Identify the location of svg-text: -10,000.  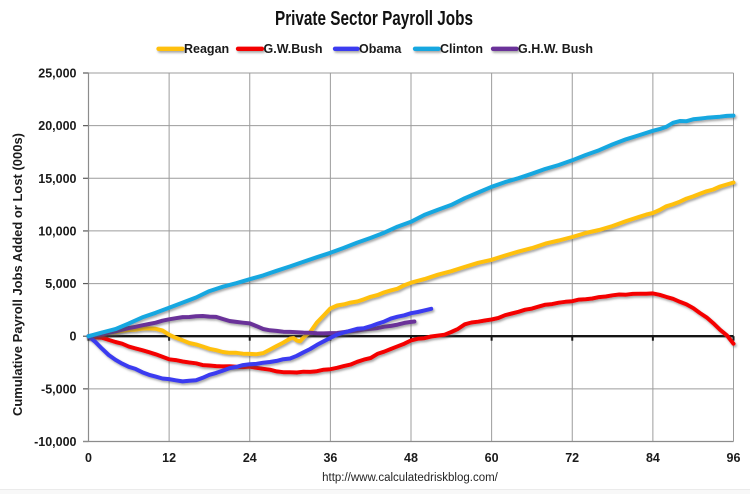
(55, 442).